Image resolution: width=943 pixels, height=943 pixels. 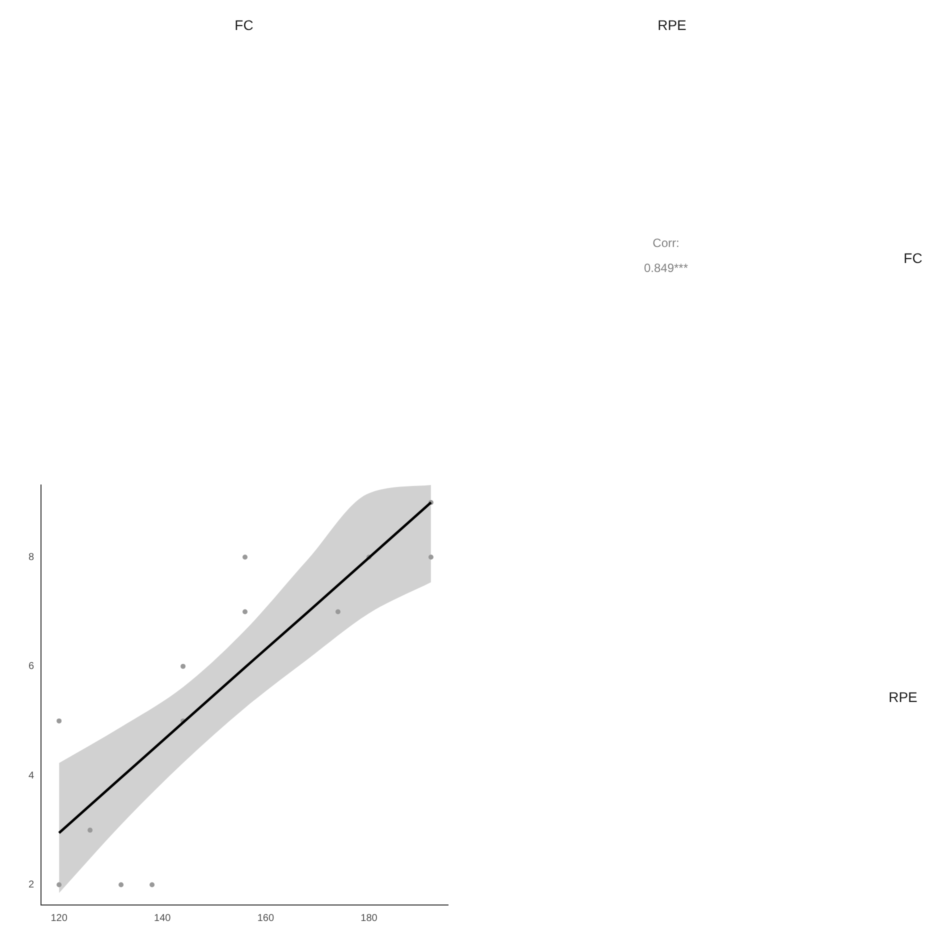 I want to click on y-tick-label: 2, so click(x=31, y=885).